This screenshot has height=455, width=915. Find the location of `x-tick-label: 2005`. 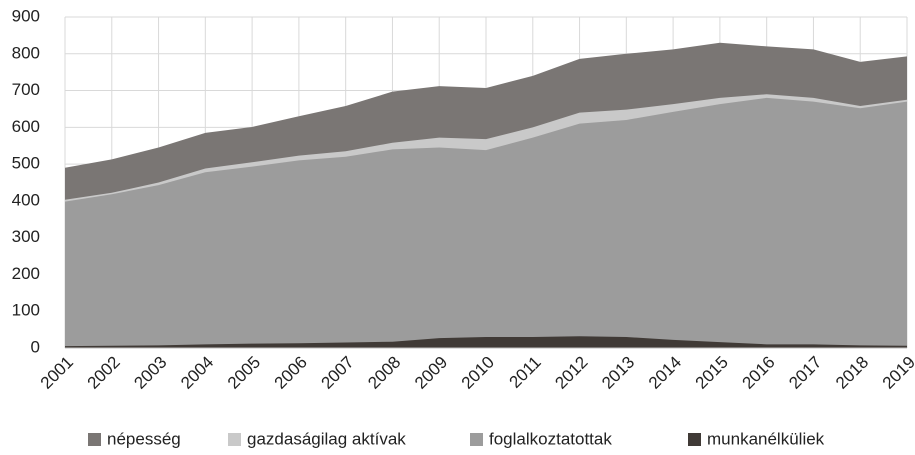

x-tick-label: 2005 is located at coordinates (244, 373).